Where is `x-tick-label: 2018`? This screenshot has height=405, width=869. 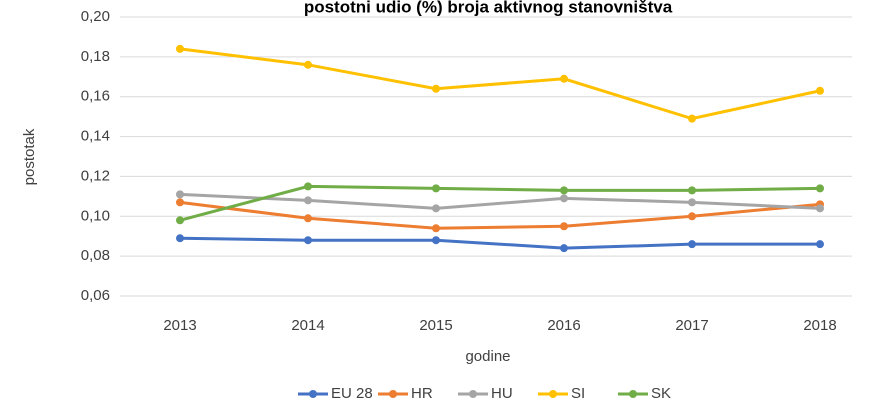
x-tick-label: 2018 is located at coordinates (819, 325).